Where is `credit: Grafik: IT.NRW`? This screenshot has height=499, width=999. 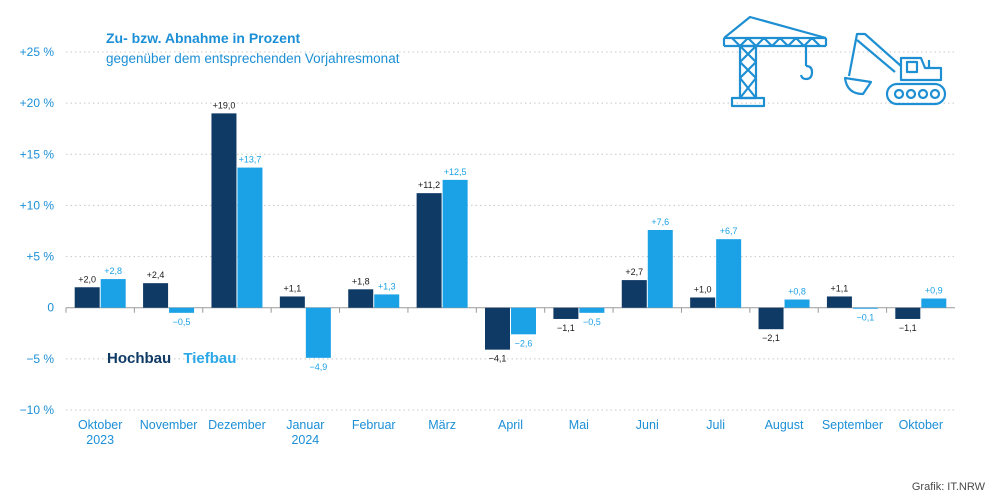 credit: Grafik: IT.NRW is located at coordinates (948, 487).